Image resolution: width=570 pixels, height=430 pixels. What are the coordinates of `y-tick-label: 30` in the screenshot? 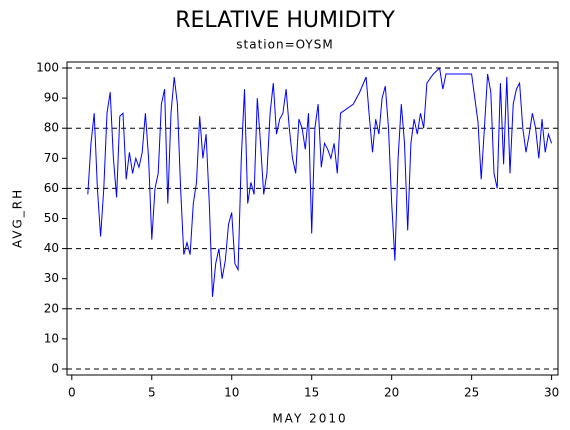 It's located at (51, 278).